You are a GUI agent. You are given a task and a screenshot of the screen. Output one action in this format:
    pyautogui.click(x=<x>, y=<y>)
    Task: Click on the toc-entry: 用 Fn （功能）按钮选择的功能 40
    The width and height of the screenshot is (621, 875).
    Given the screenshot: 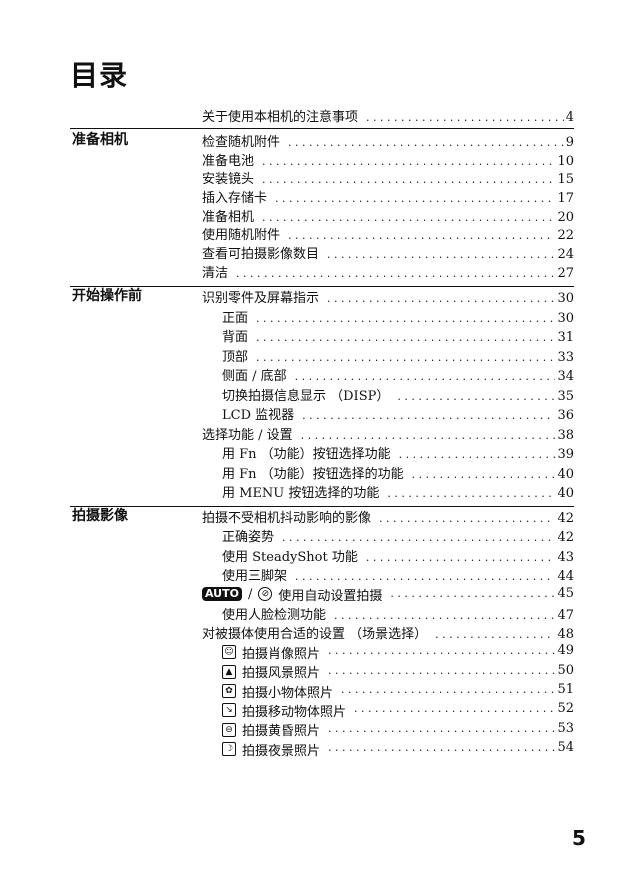 What is the action you would take?
    pyautogui.click(x=388, y=473)
    